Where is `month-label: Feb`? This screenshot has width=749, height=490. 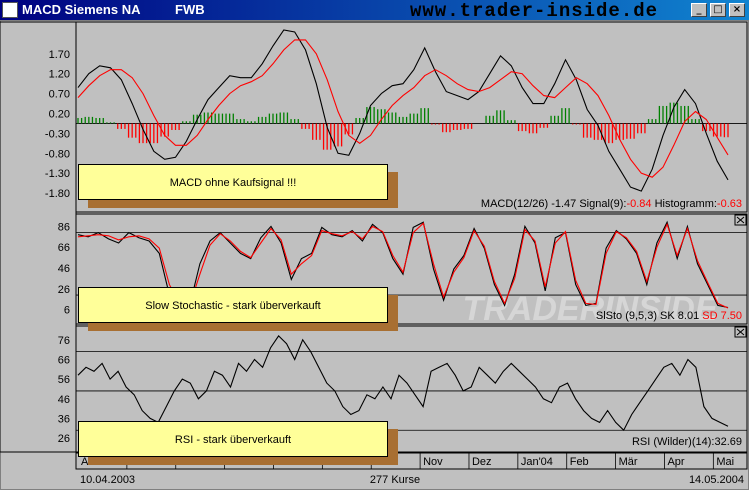
month-label: Feb is located at coordinates (579, 462).